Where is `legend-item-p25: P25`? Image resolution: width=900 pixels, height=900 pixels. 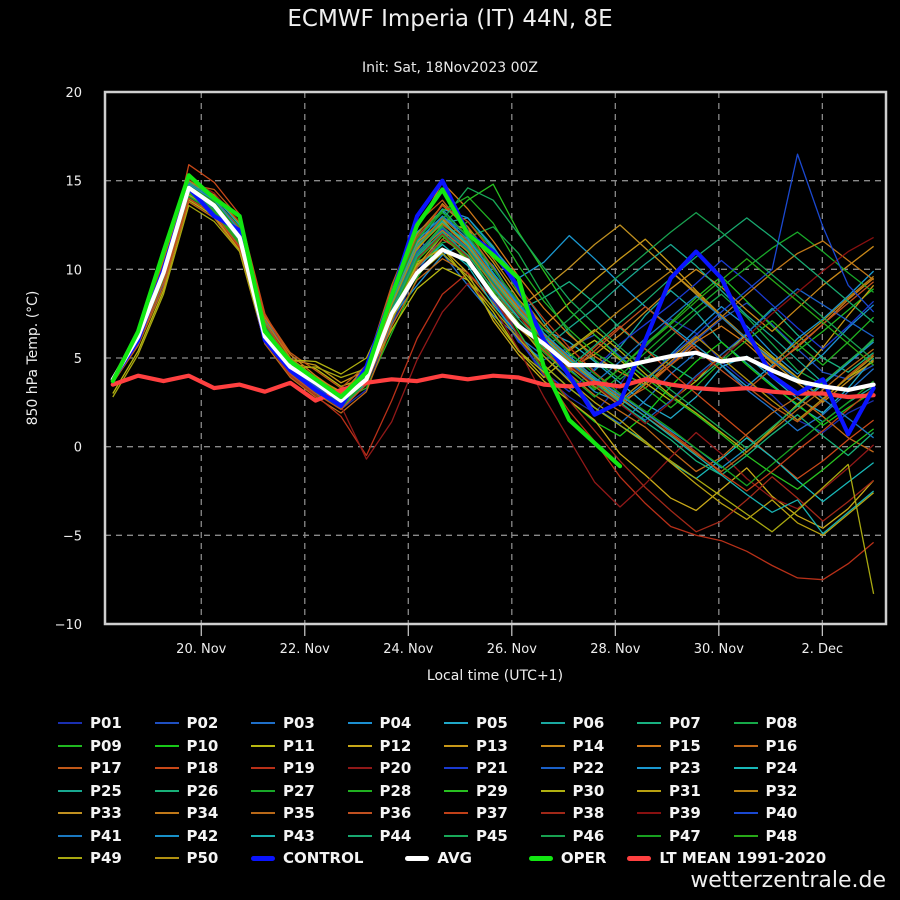 legend-item-p25: P25 is located at coordinates (90, 791).